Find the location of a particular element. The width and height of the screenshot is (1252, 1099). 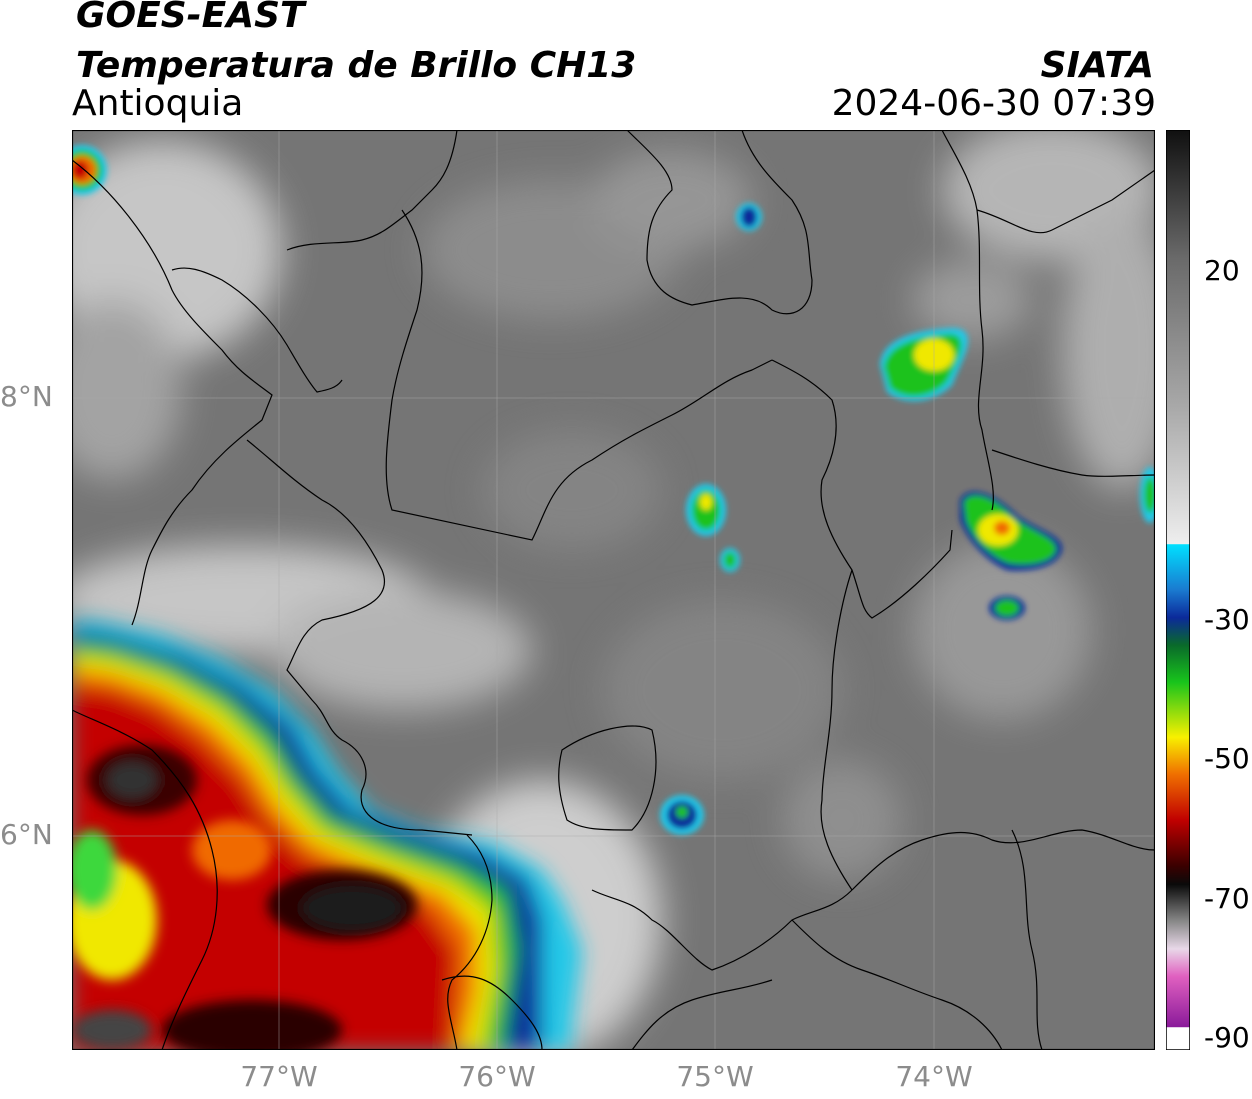

dept-border-e2 is located at coordinates (1027, 939).